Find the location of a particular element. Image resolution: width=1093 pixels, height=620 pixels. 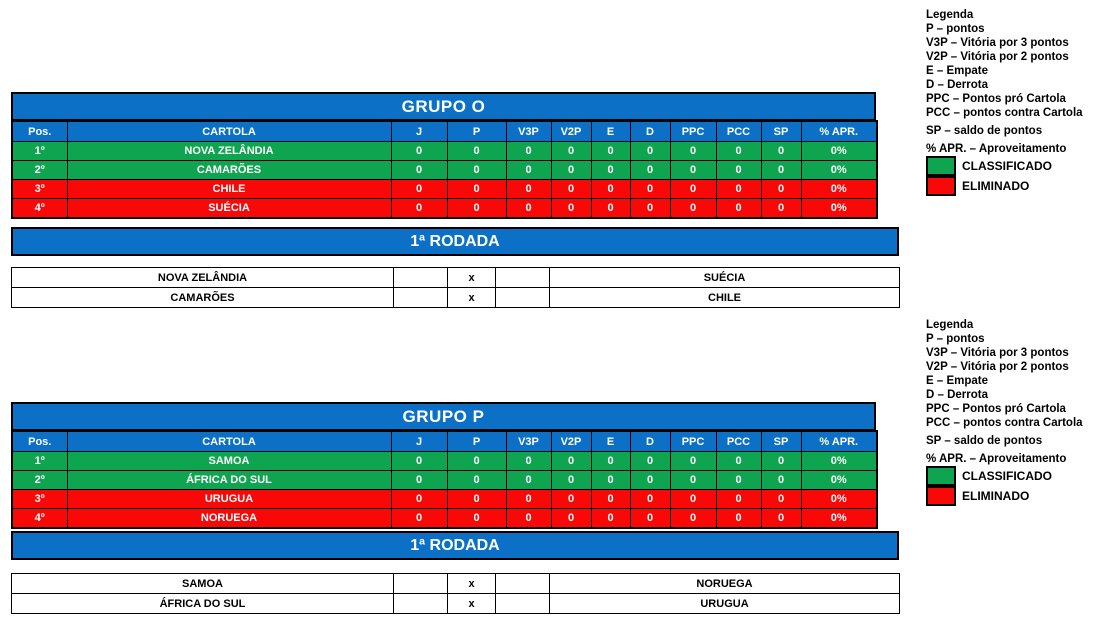

eliminated-swatch-icon is located at coordinates (941, 186).